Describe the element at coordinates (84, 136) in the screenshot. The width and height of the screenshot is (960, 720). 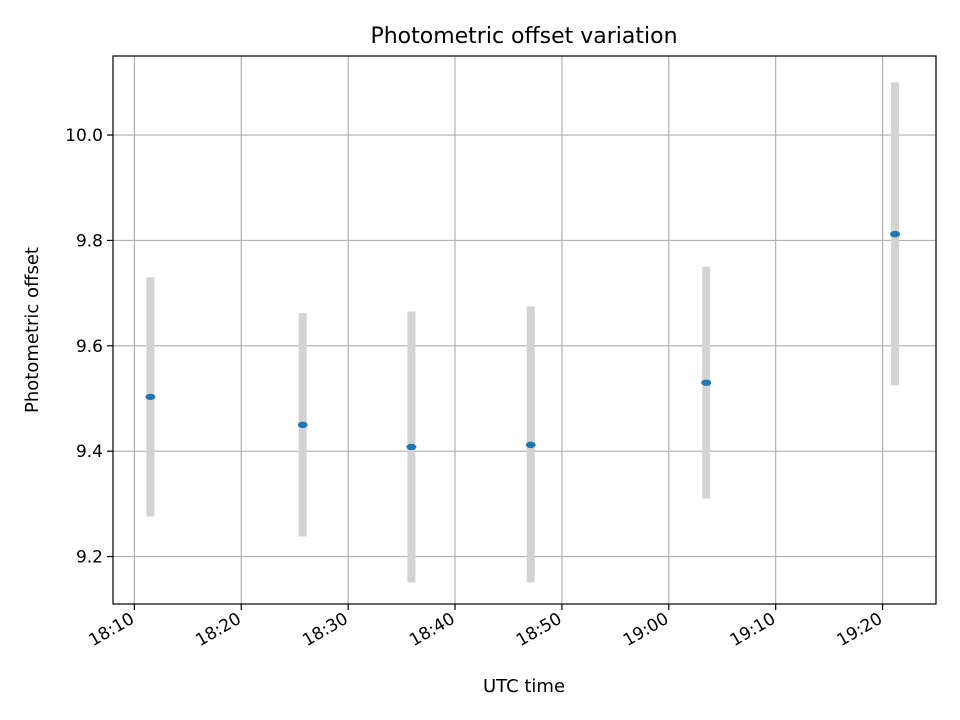
I see `y-tick-label: 10.0` at that location.